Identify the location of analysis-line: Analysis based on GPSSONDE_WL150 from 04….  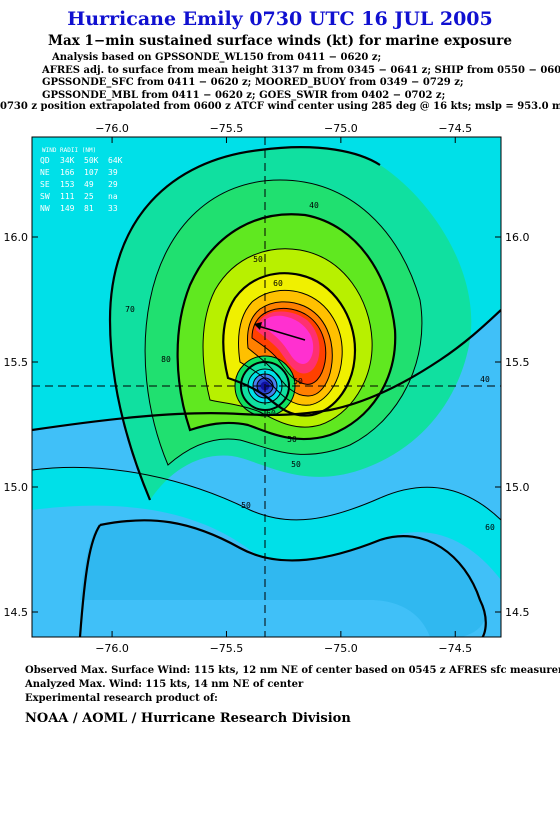
(217, 57).